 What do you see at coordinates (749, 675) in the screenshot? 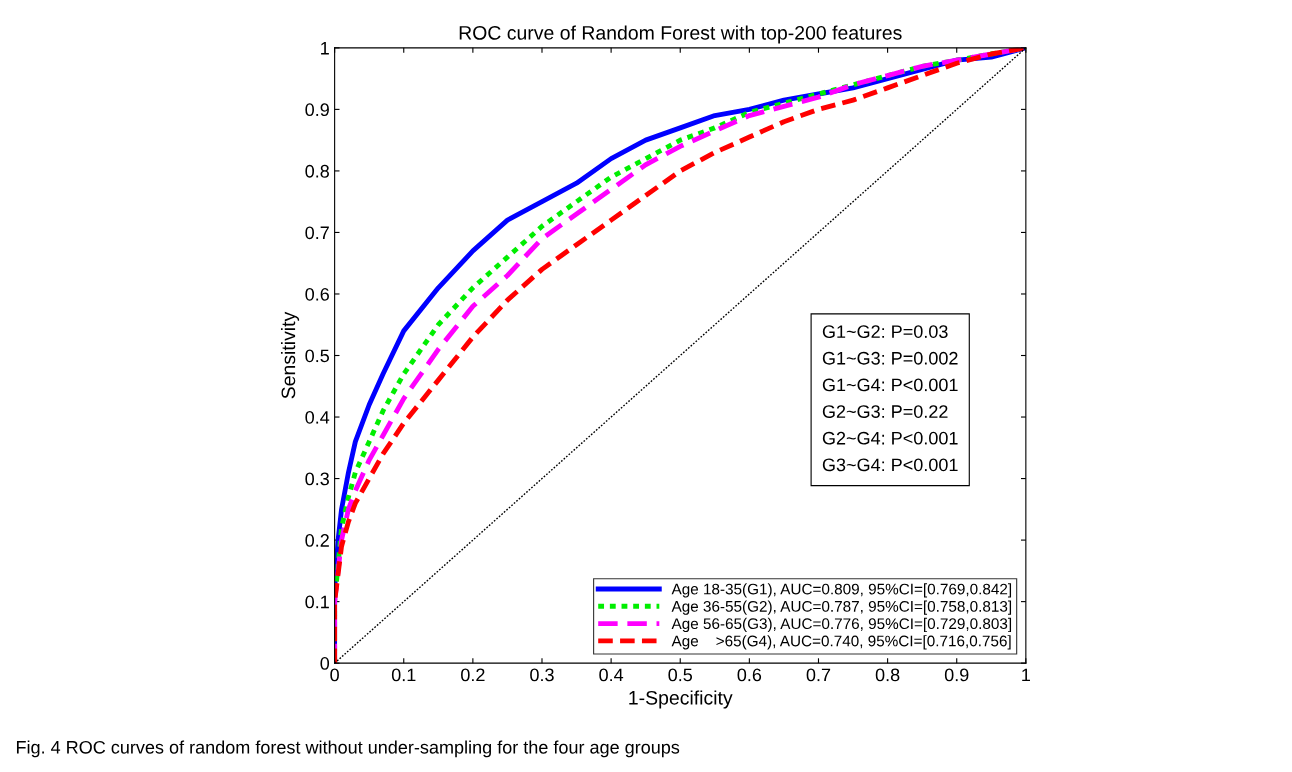
I see `x-tick-label: 0.6` at bounding box center [749, 675].